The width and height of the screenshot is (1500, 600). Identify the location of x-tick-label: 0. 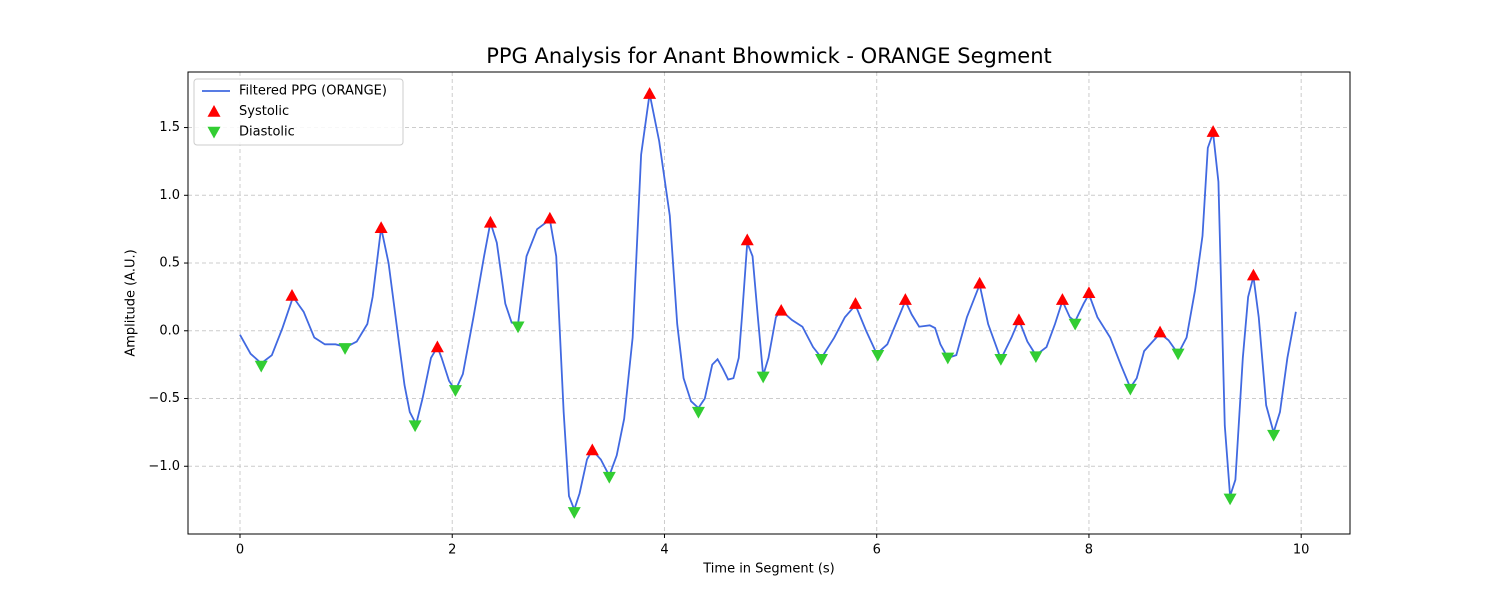
(240, 550).